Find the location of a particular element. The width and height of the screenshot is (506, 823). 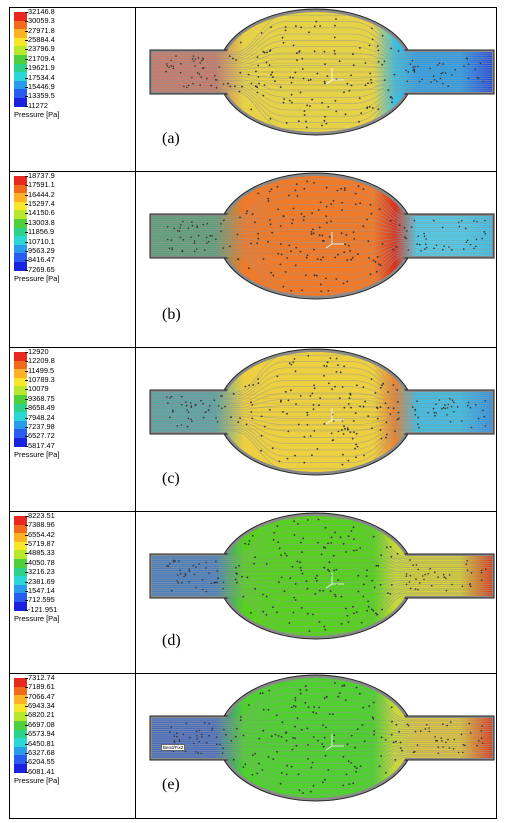

colorbar-tick-label: 7066.47 is located at coordinates (40, 696).